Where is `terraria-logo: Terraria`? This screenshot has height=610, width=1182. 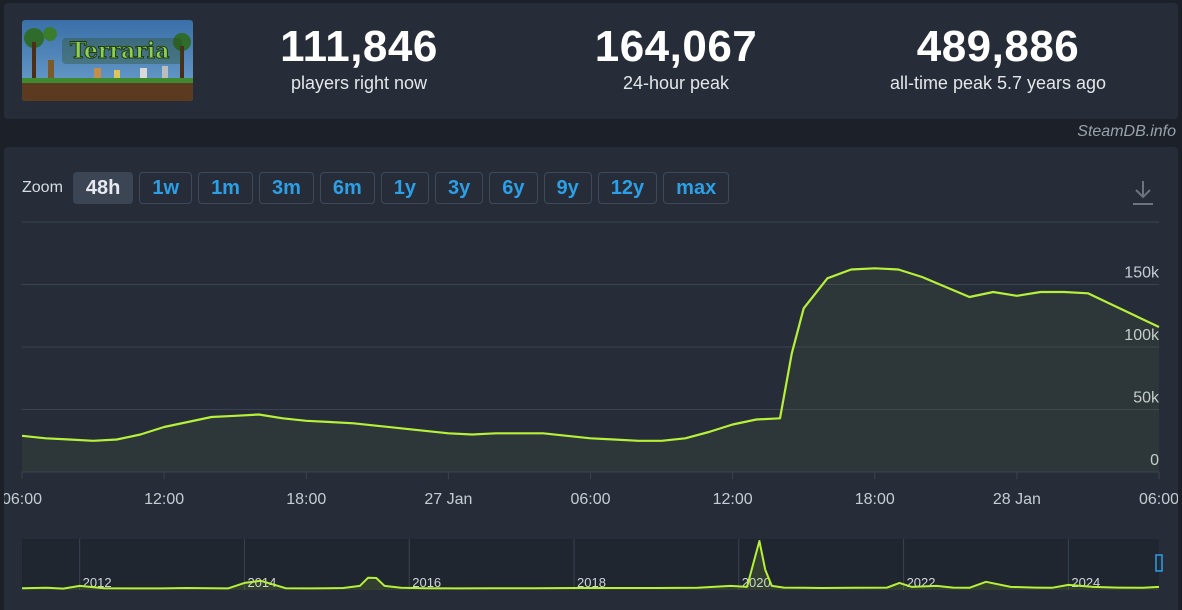
terraria-logo: Terraria is located at coordinates (107, 60).